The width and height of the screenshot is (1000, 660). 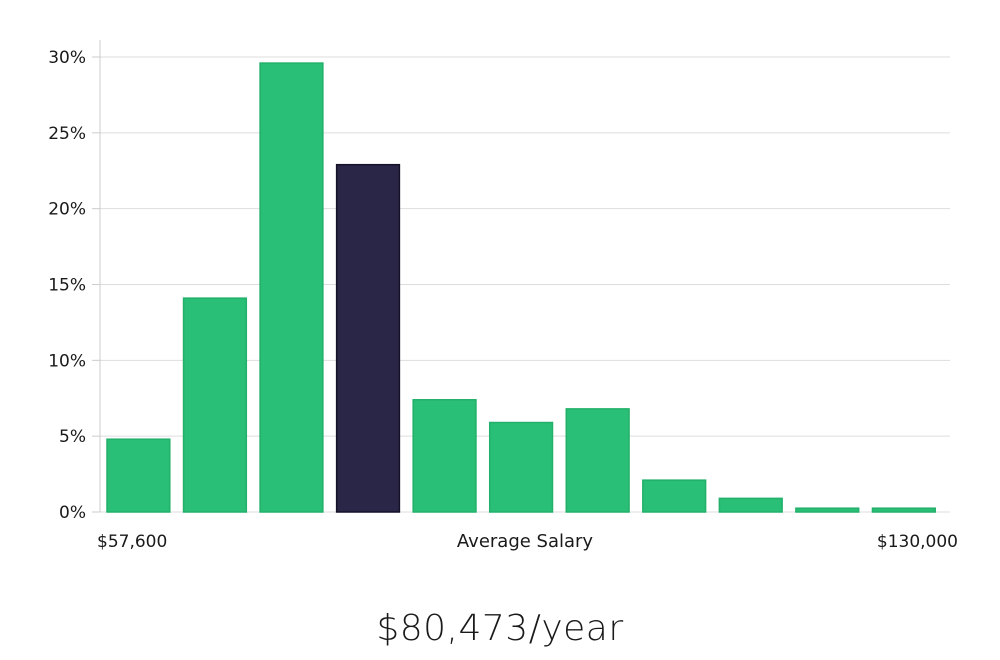 I want to click on y-tick-label: 30%, so click(x=67, y=58).